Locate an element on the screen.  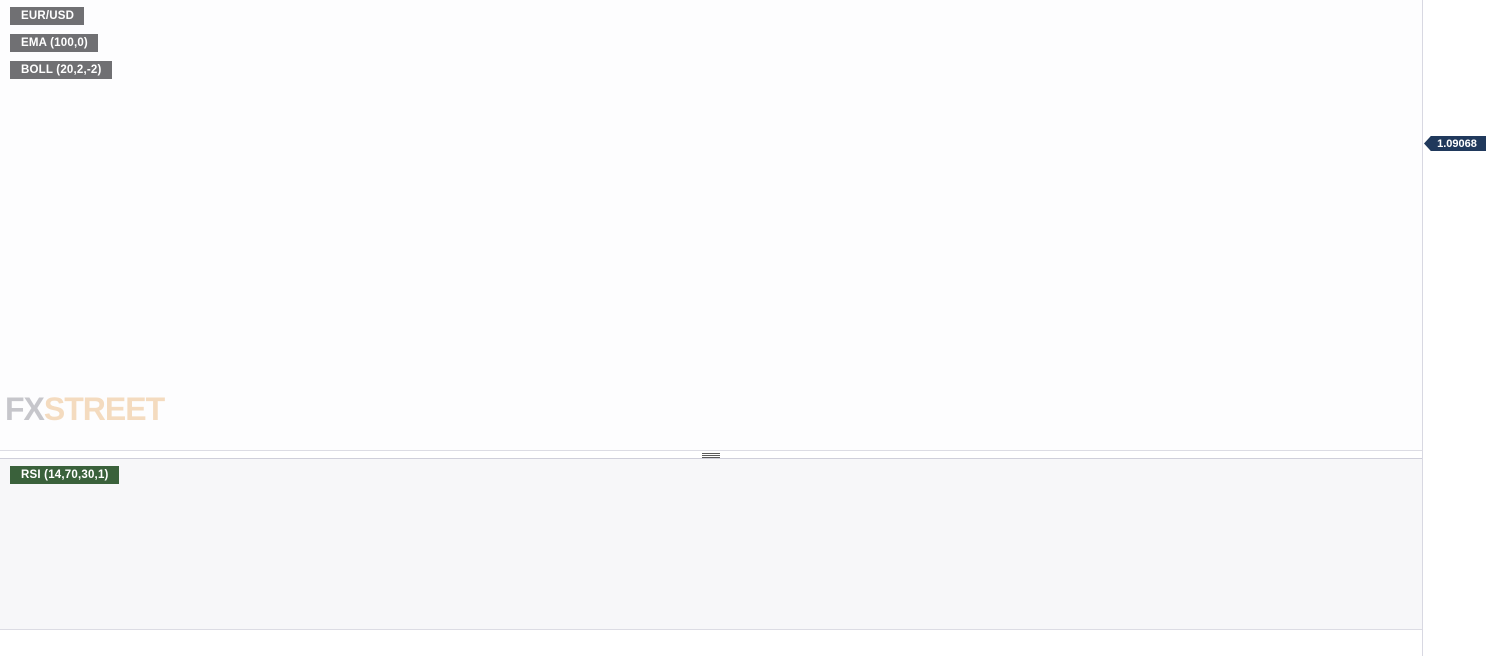
separator-drag-handle is located at coordinates (711, 455).